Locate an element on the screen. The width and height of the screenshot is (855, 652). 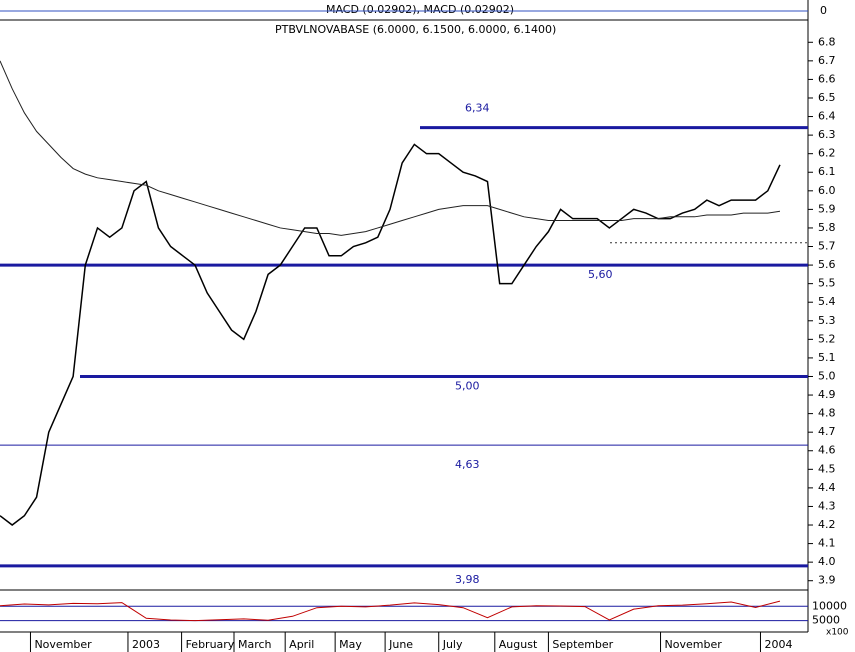
y-tick-label: 4.6 is located at coordinates (827, 450).